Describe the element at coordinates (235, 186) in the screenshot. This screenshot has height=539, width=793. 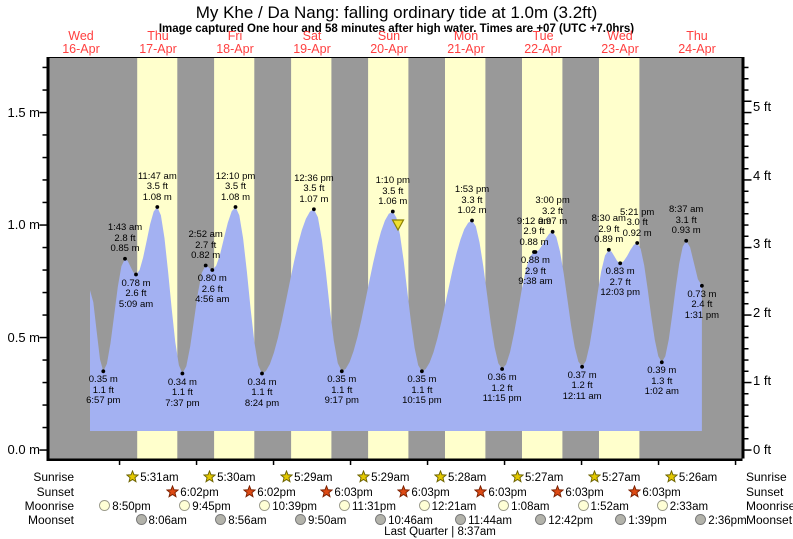
I see `tide-extreme-label: 12:10 pm 3.5 ft 1.08 m` at that location.